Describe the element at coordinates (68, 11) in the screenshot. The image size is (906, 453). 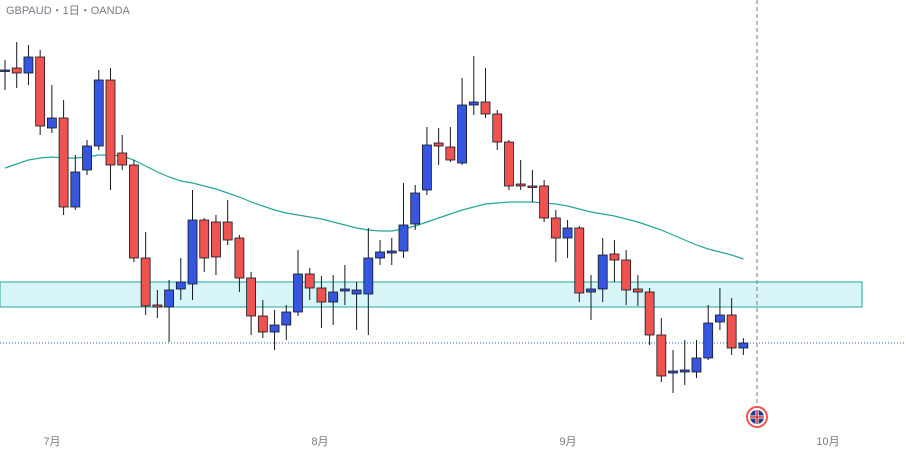
I see `chart-title: GBPAUD・1日・OANDA` at that location.